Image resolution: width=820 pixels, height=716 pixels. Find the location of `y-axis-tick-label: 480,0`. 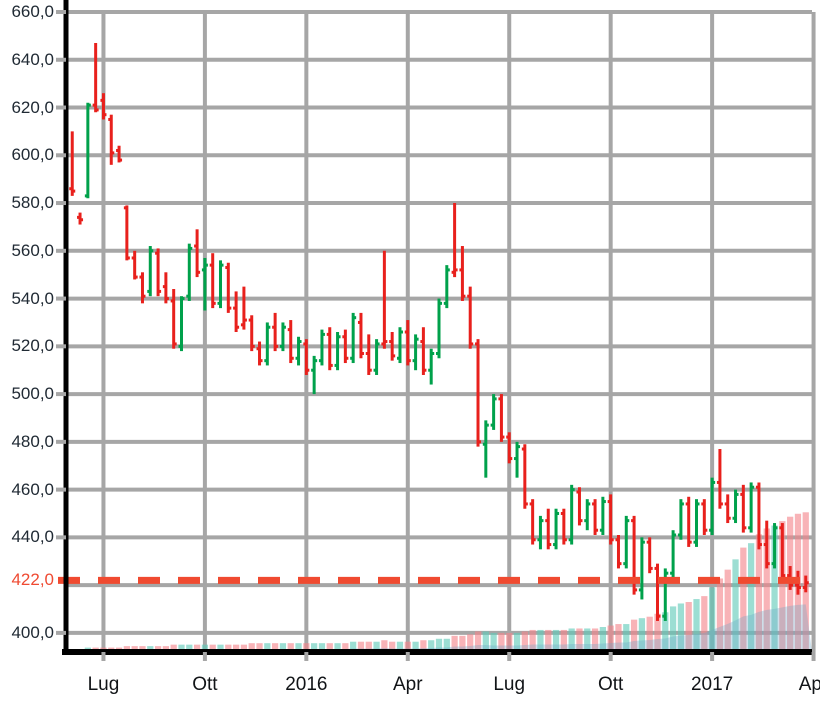

y-axis-tick-label: 480,0 is located at coordinates (32, 441).